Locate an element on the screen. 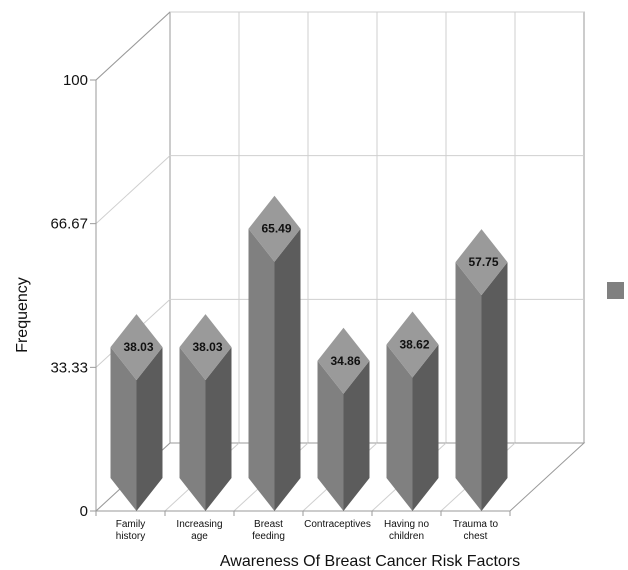 This screenshot has width=628, height=570. y-tick-label: 66.67 is located at coordinates (69, 224).